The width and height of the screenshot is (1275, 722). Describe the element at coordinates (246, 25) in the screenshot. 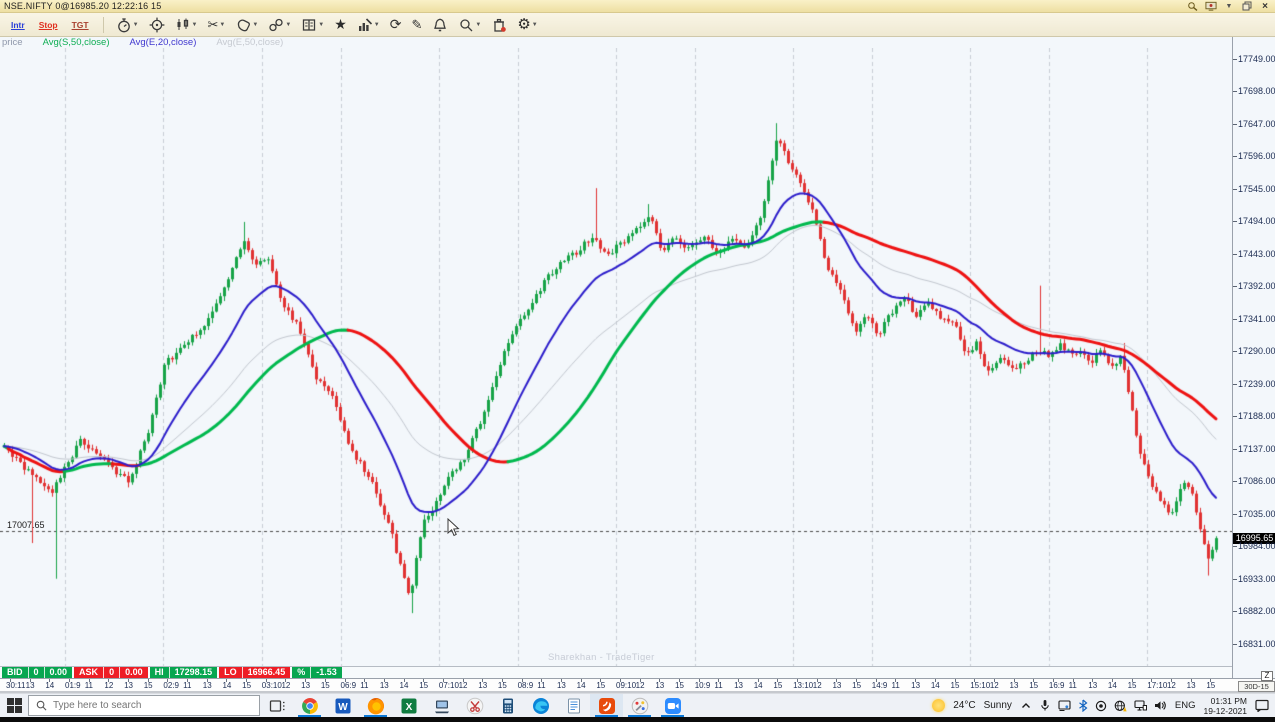

I see `hand-tool-button: ▼` at that location.